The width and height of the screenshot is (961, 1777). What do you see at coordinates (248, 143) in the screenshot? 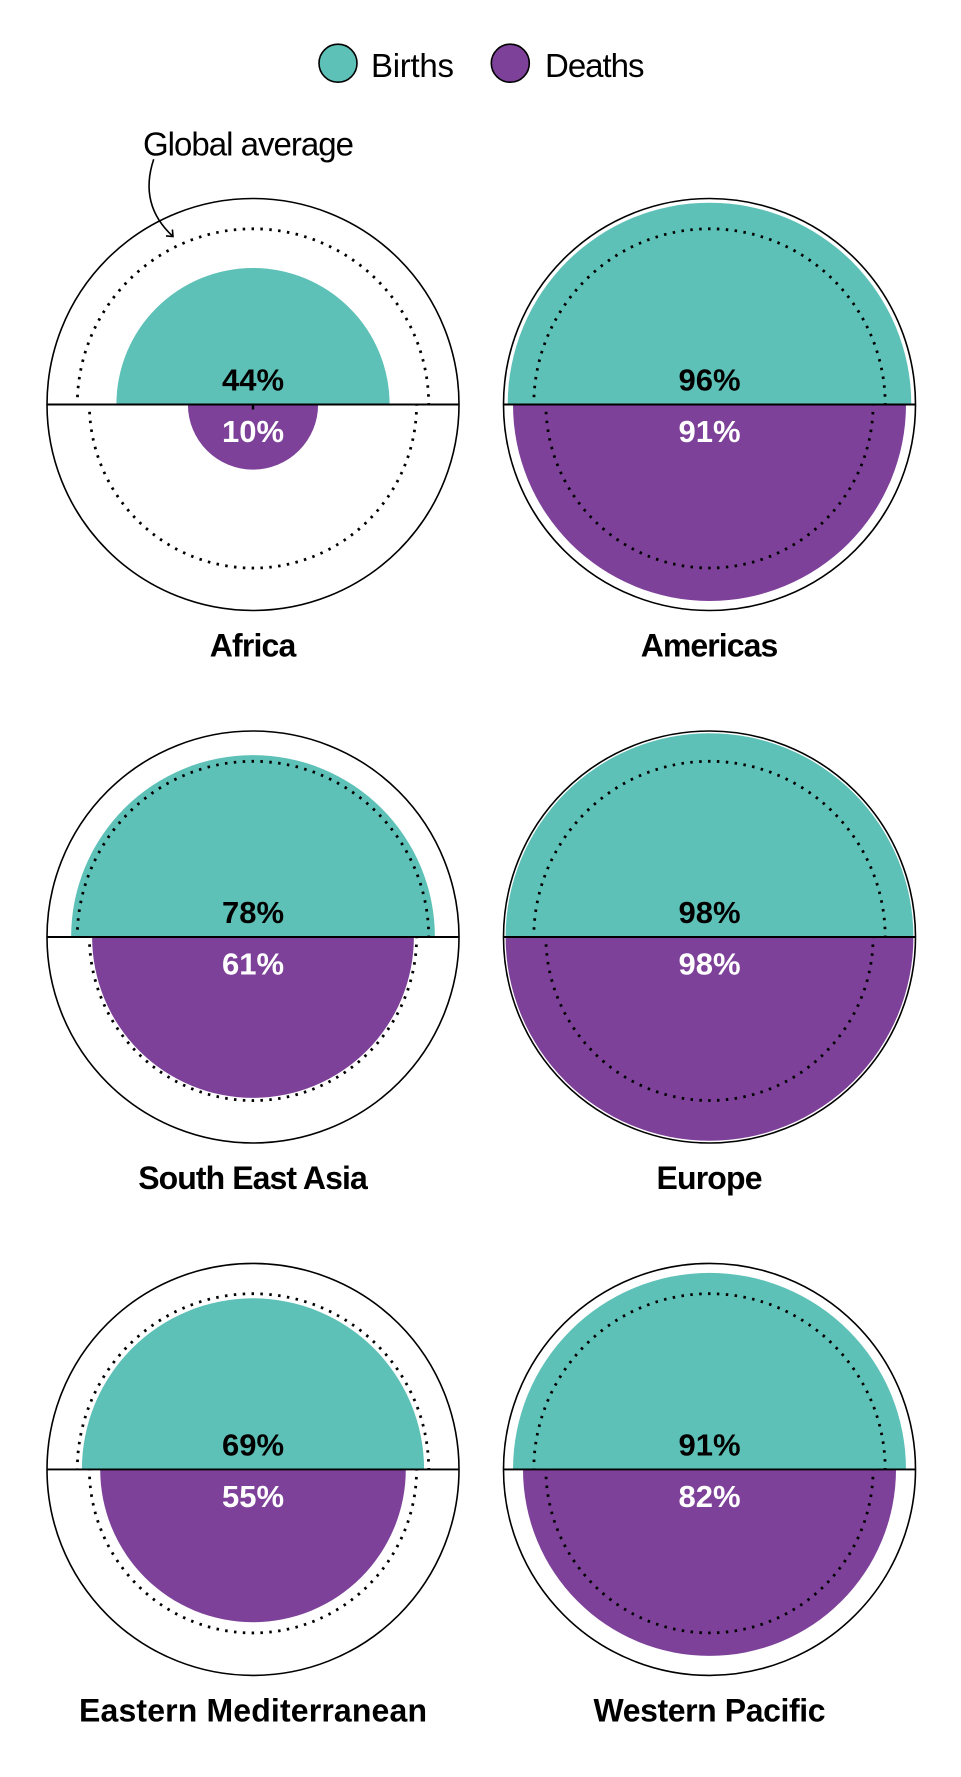
I see `svg-text: Global average` at bounding box center [248, 143].